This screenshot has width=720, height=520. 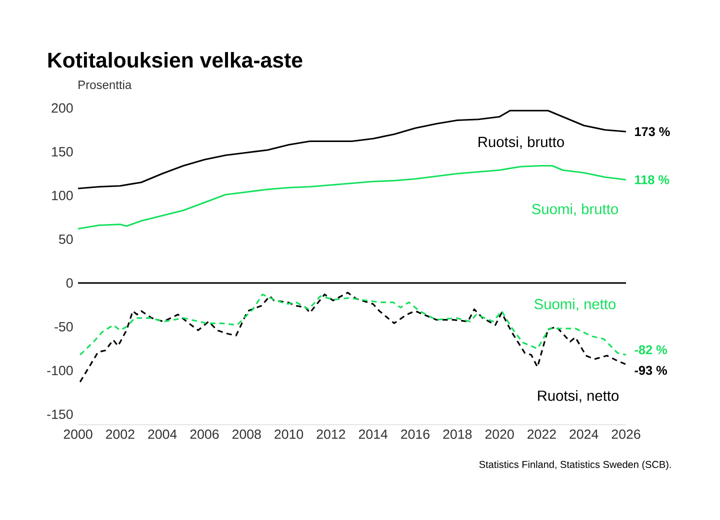 I want to click on data-label: 173 %, so click(x=652, y=131).